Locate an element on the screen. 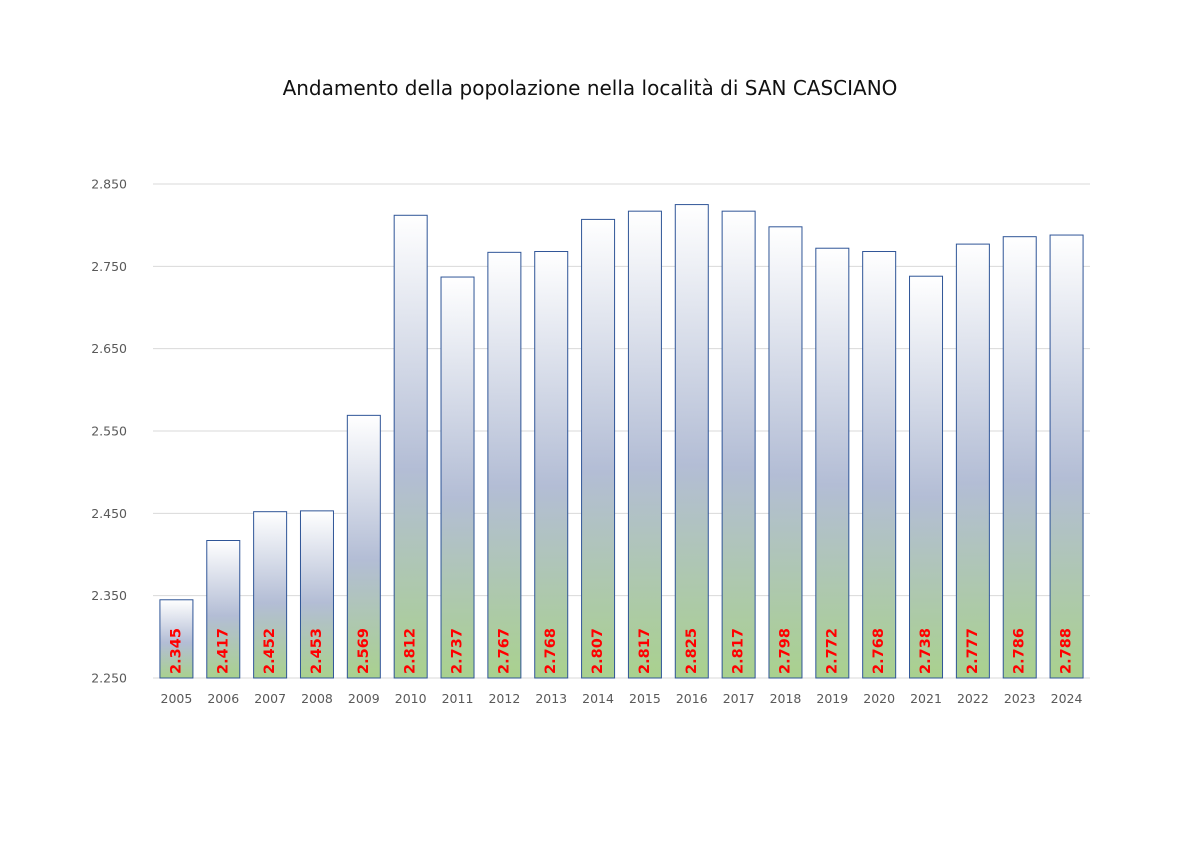 The height and width of the screenshot is (847, 1200). data-label: 2.786 is located at coordinates (1020, 651).